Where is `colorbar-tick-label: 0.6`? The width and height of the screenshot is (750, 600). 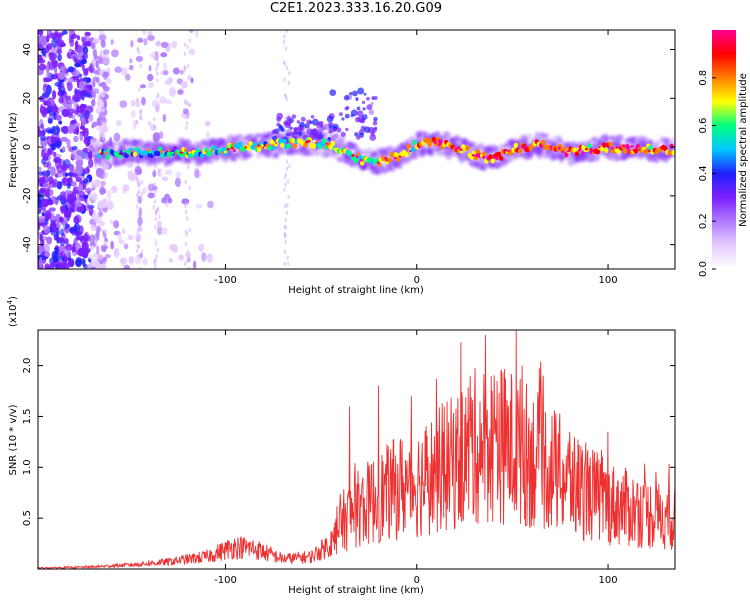 colorbar-tick-label: 0.6 is located at coordinates (703, 126).